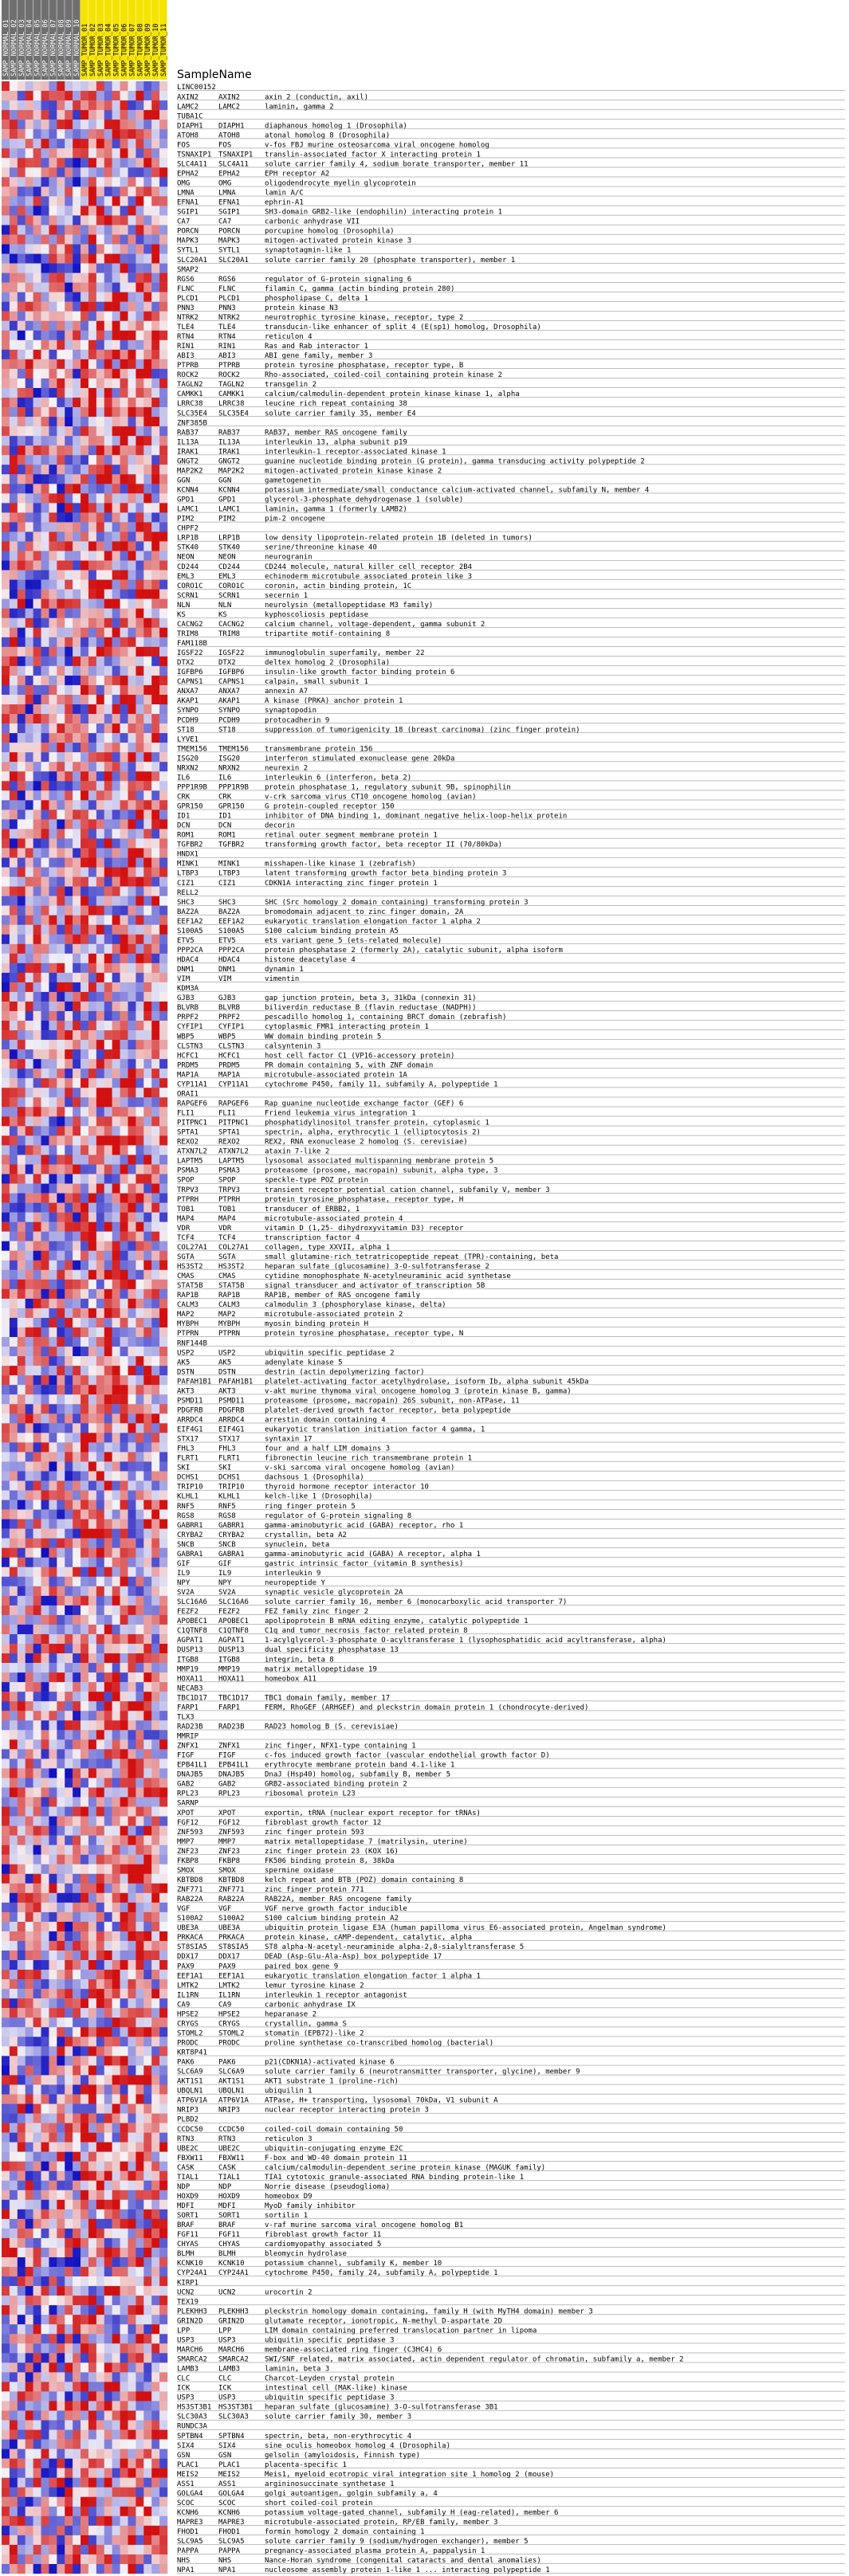 This screenshot has width=849, height=2576. I want to click on sample-label: SAMP_TUMOR_02, so click(93, 49).